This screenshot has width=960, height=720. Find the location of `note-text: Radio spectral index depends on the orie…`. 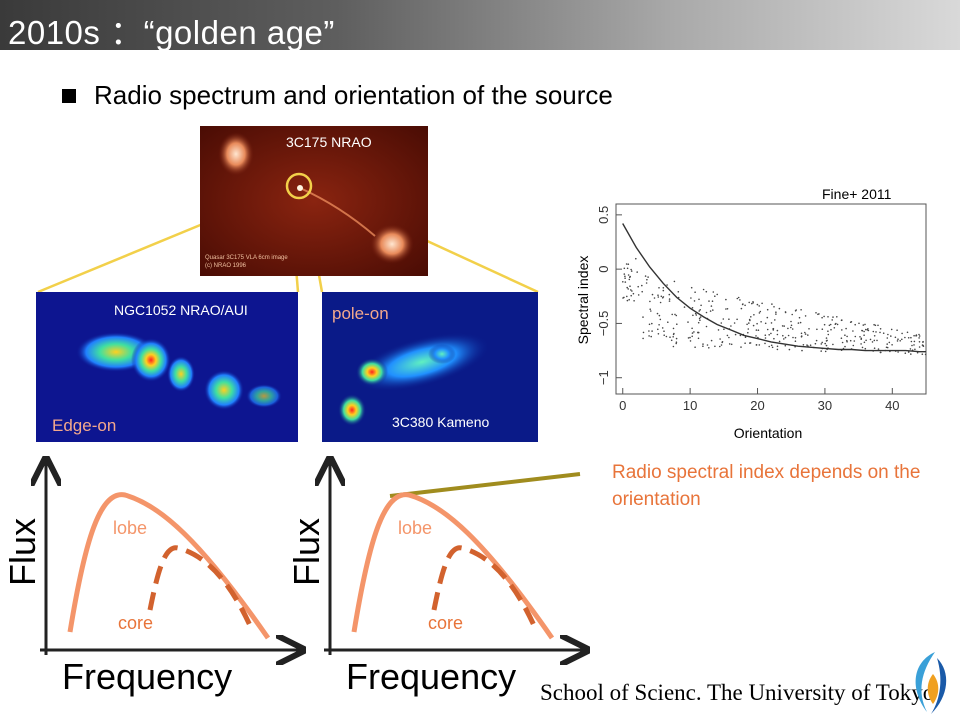

note-text: Radio spectral index depends on the orie… is located at coordinates (766, 486).